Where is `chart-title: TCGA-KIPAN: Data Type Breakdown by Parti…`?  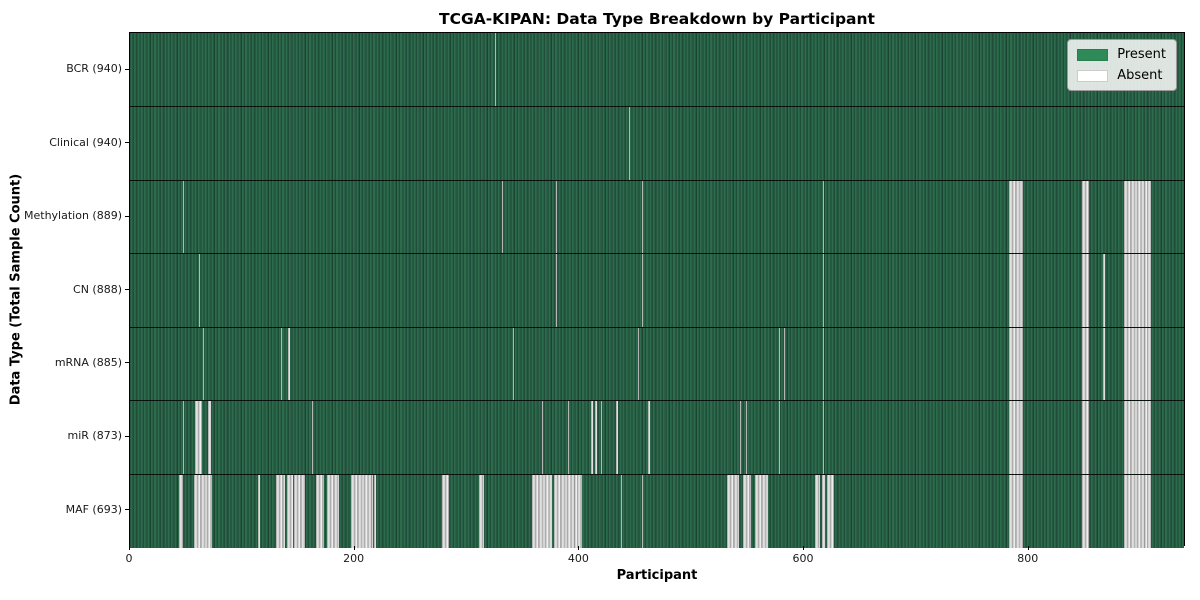
chart-title: TCGA-KIPAN: Data Type Breakdown by Parti… is located at coordinates (657, 19).